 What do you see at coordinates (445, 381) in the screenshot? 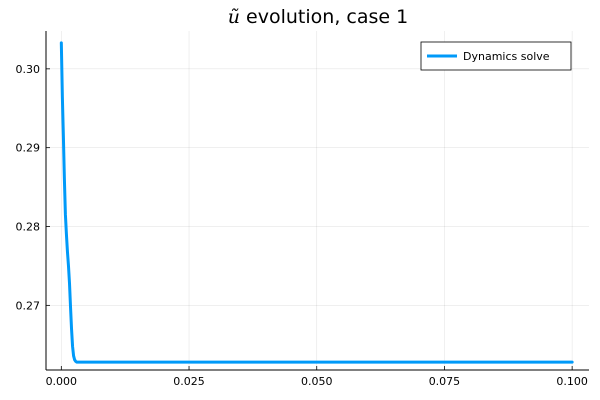
I see `x-tick-label: 0.075` at bounding box center [445, 381].